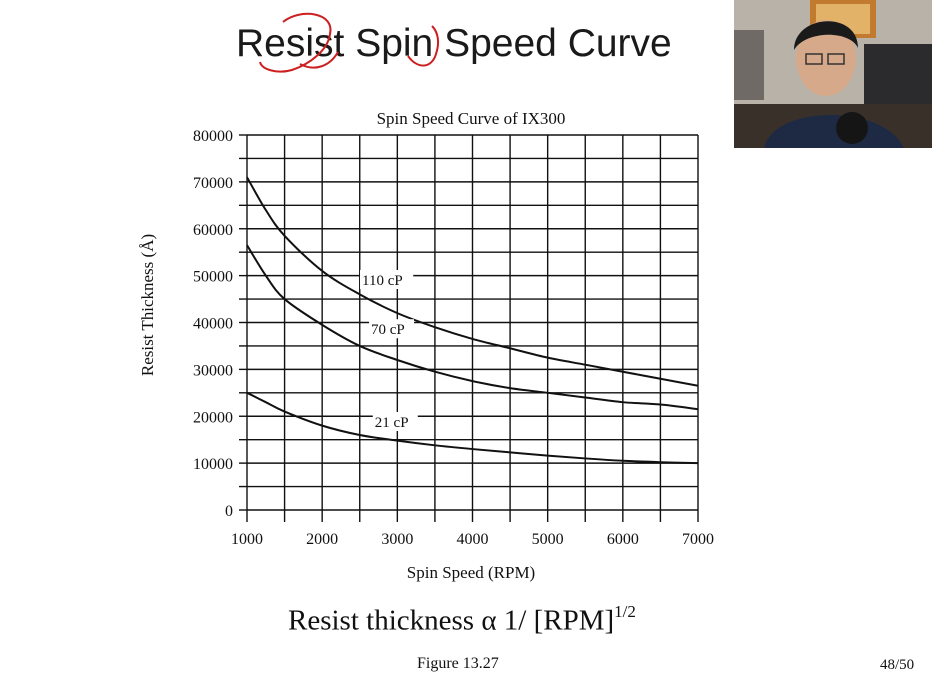 Image resolution: width=932 pixels, height=698 pixels. Describe the element at coordinates (213, 183) in the screenshot. I see `y-tick-label: 70000` at that location.